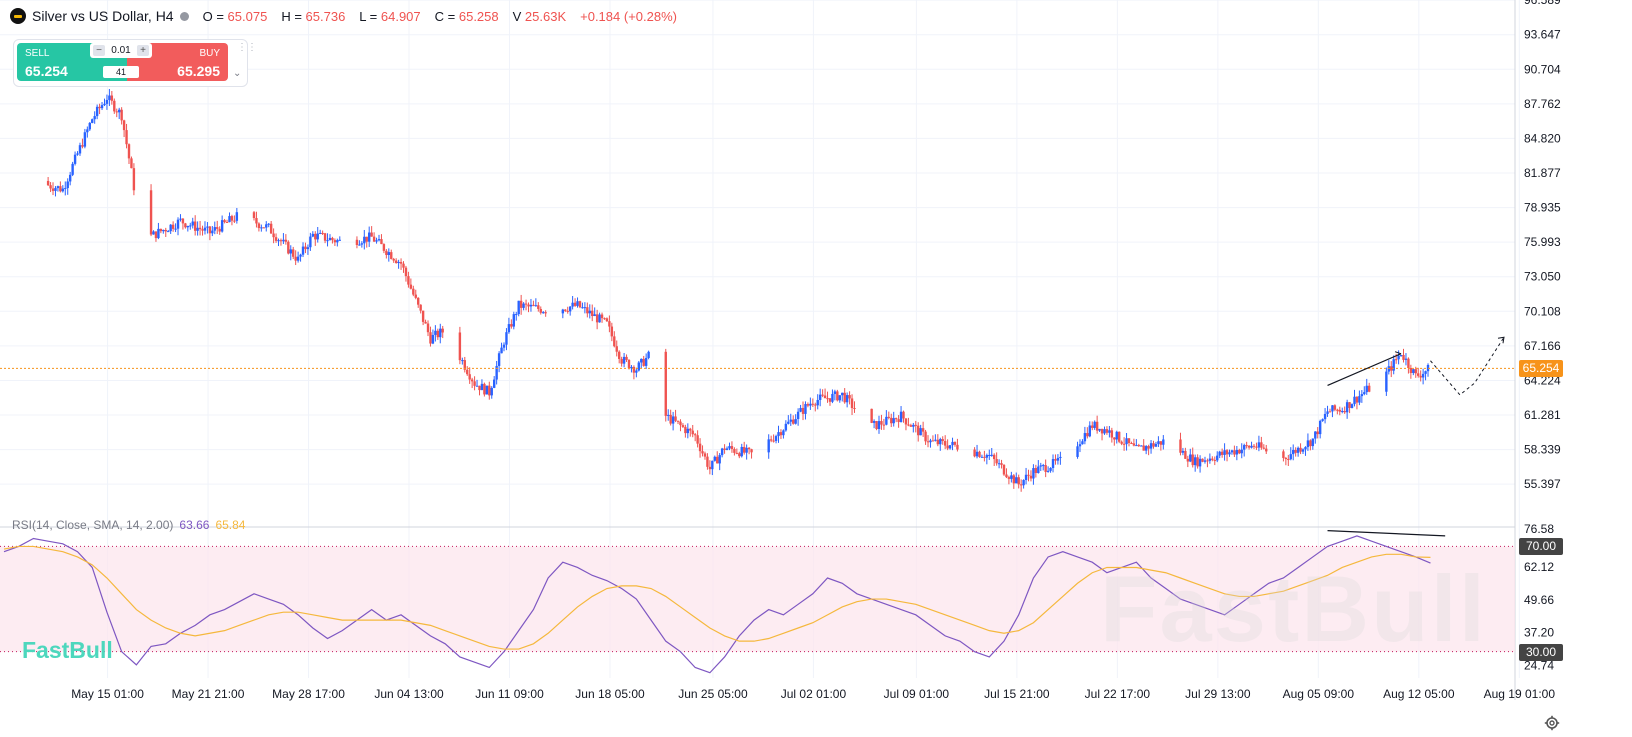 This screenshot has width=1632, height=737. What do you see at coordinates (99, 50) in the screenshot?
I see `decrease-lot-button: −` at bounding box center [99, 50].